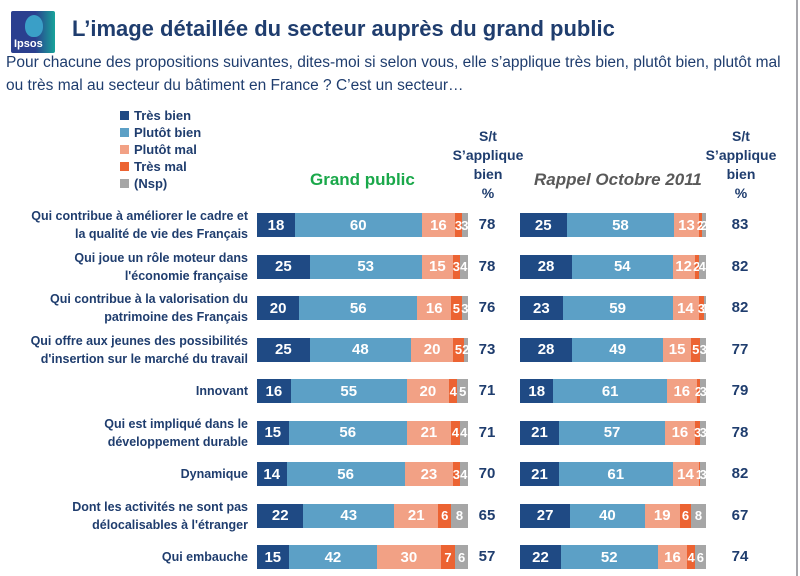 This screenshot has width=800, height=576. What do you see at coordinates (741, 165) in the screenshot?
I see `total-header-rappel: S/t S’applique bien %` at bounding box center [741, 165].